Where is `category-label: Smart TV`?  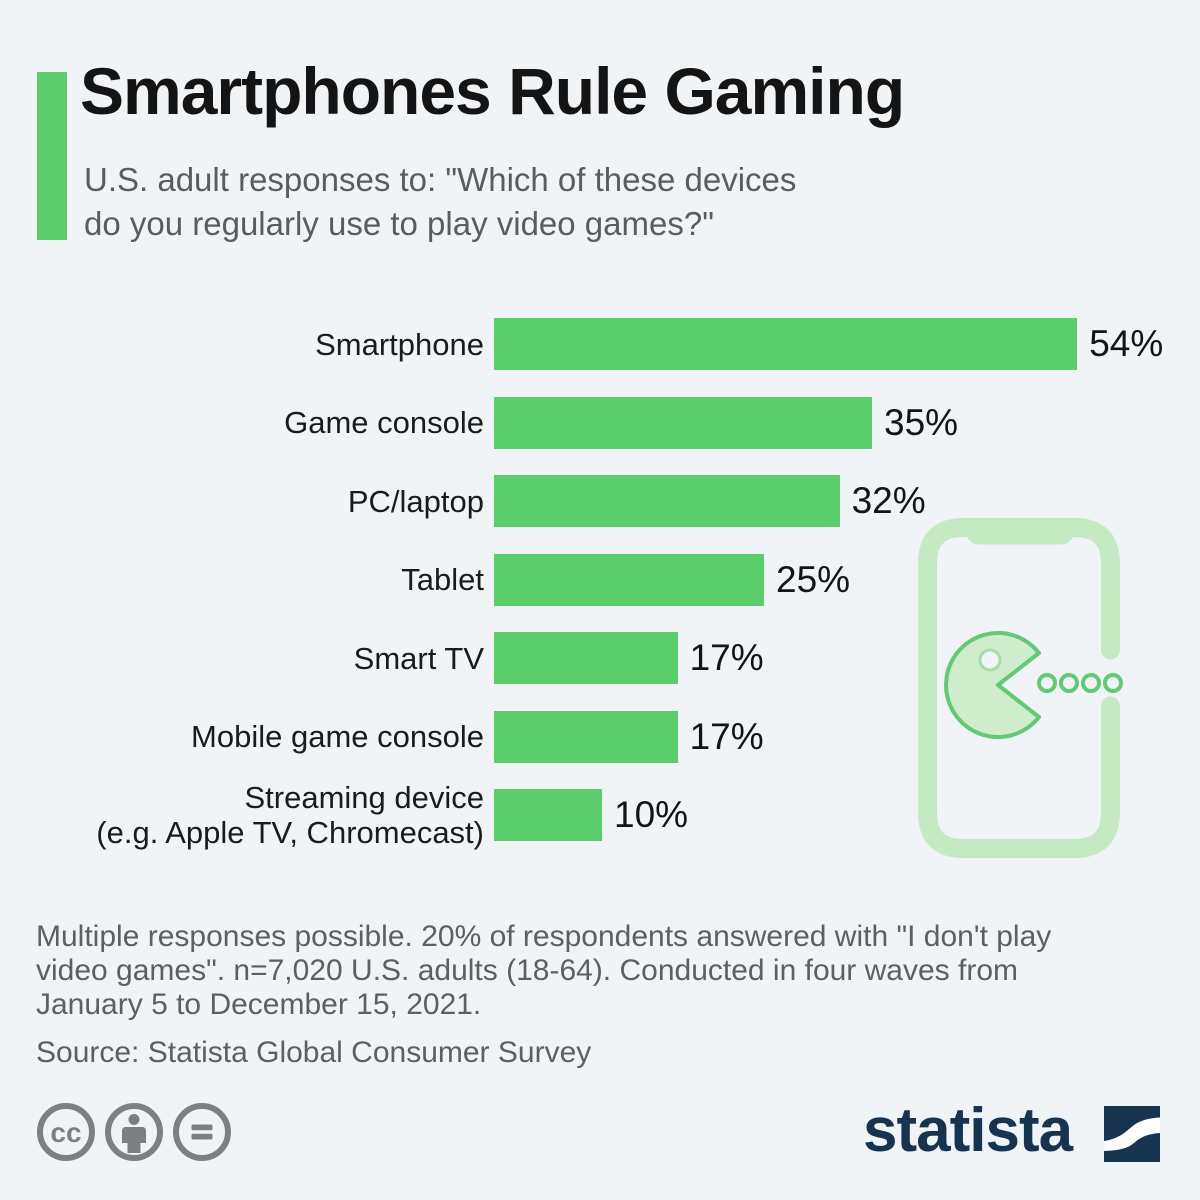
category-label: Smart TV is located at coordinates (418, 658).